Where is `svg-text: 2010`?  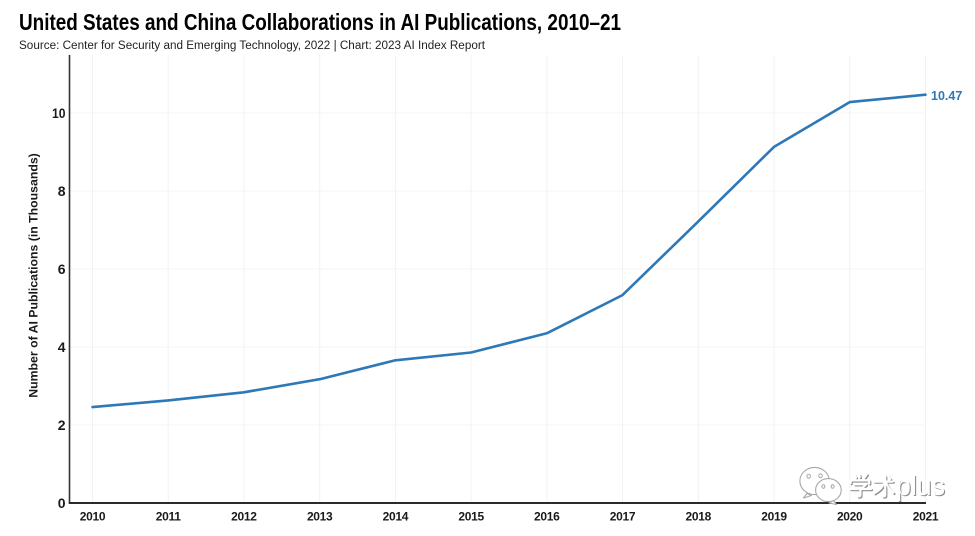
svg-text: 2010 is located at coordinates (93, 517).